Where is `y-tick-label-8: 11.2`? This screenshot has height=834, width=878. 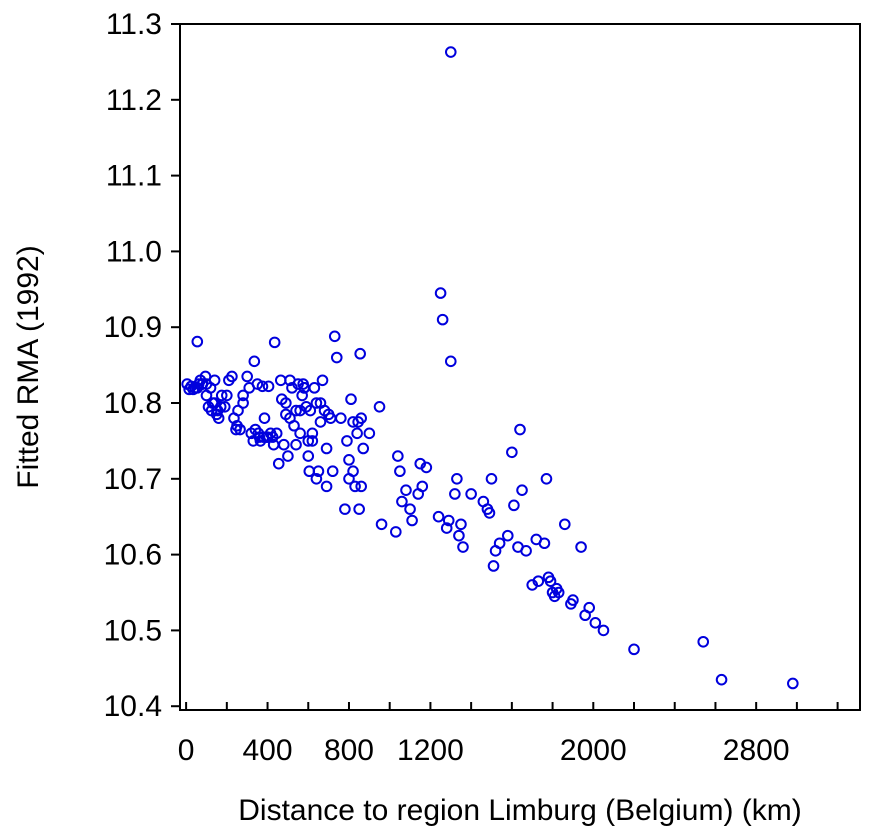 y-tick-label-8: 11.2 is located at coordinates (134, 100).